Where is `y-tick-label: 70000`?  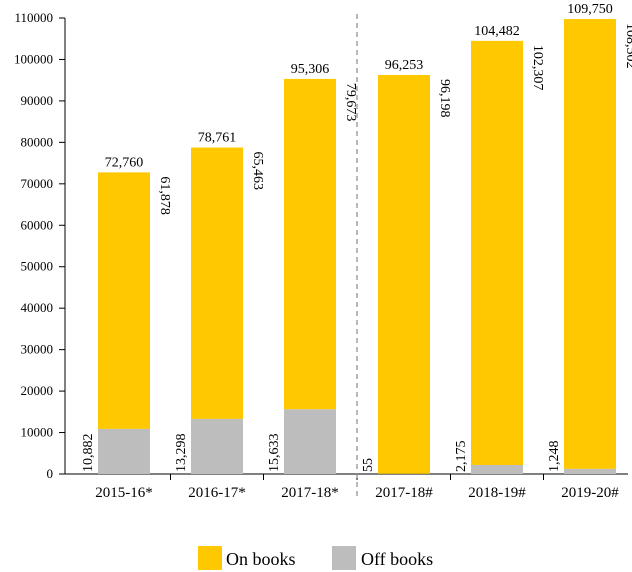 y-tick-label: 70000 is located at coordinates (37, 183).